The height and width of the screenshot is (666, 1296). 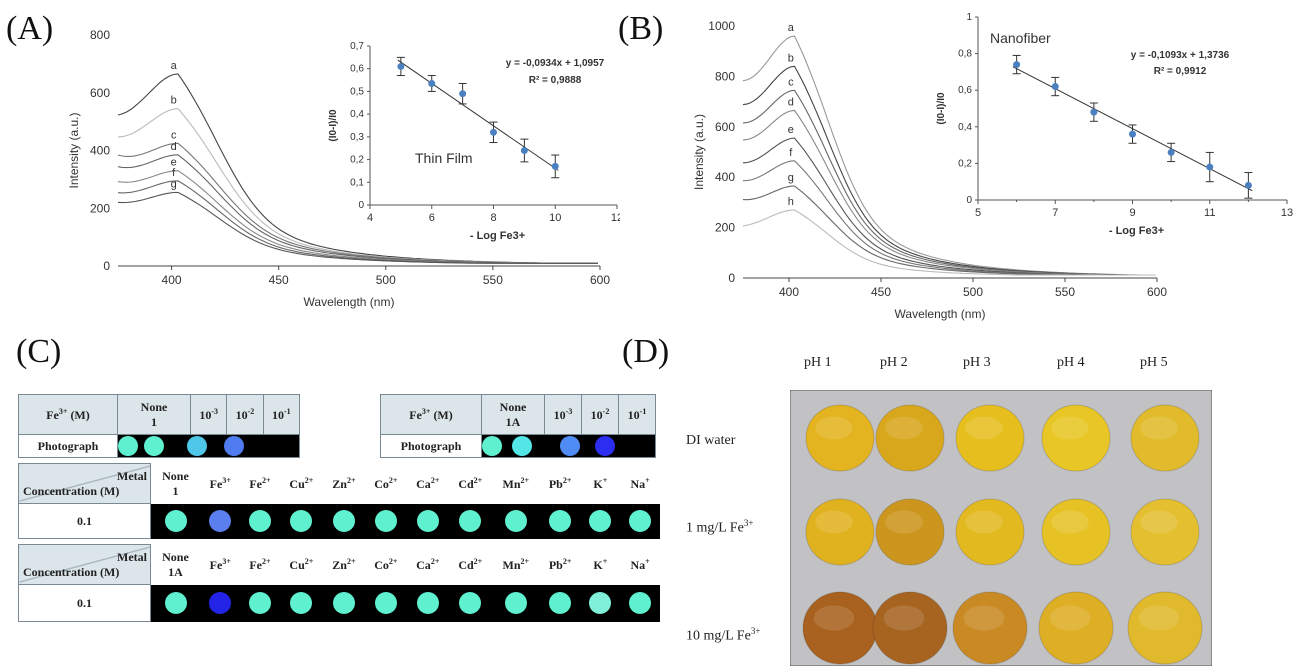 What do you see at coordinates (721, 26) in the screenshot?
I see `y-tick-label: 1000` at bounding box center [721, 26].